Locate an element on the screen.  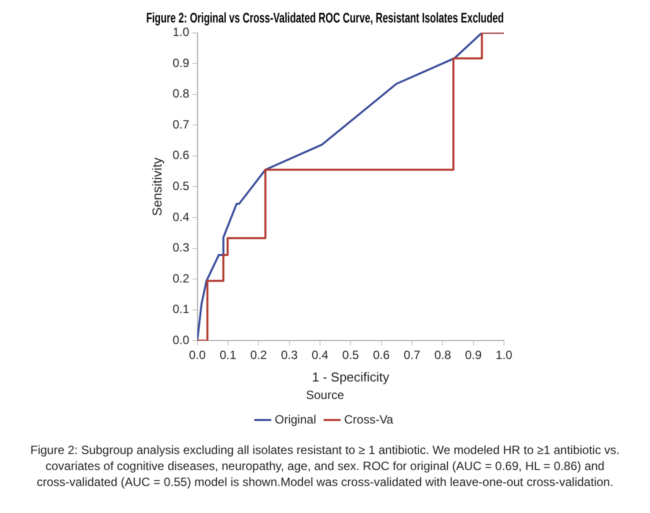
y-tick-label: 1.0 is located at coordinates (181, 32).